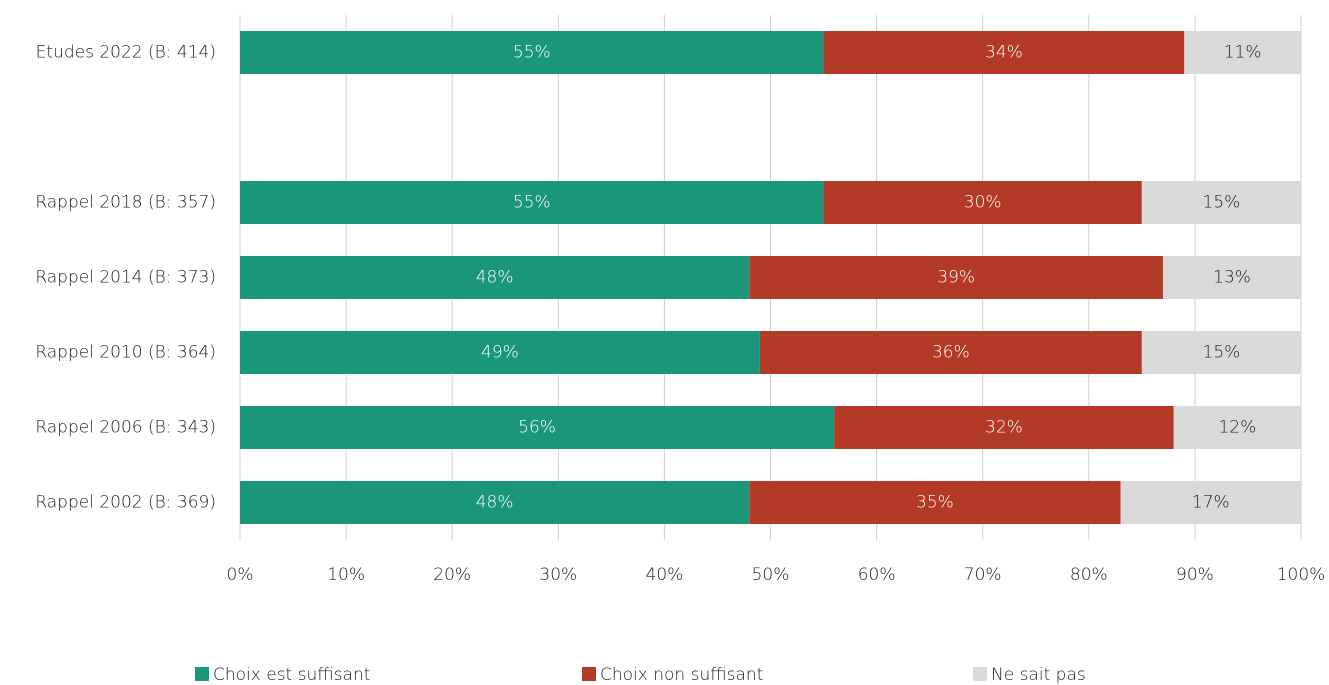 This screenshot has height=685, width=1329. Describe the element at coordinates (125, 353) in the screenshot. I see `y-tick-label: Rappel 2010 (B: 364)` at that location.